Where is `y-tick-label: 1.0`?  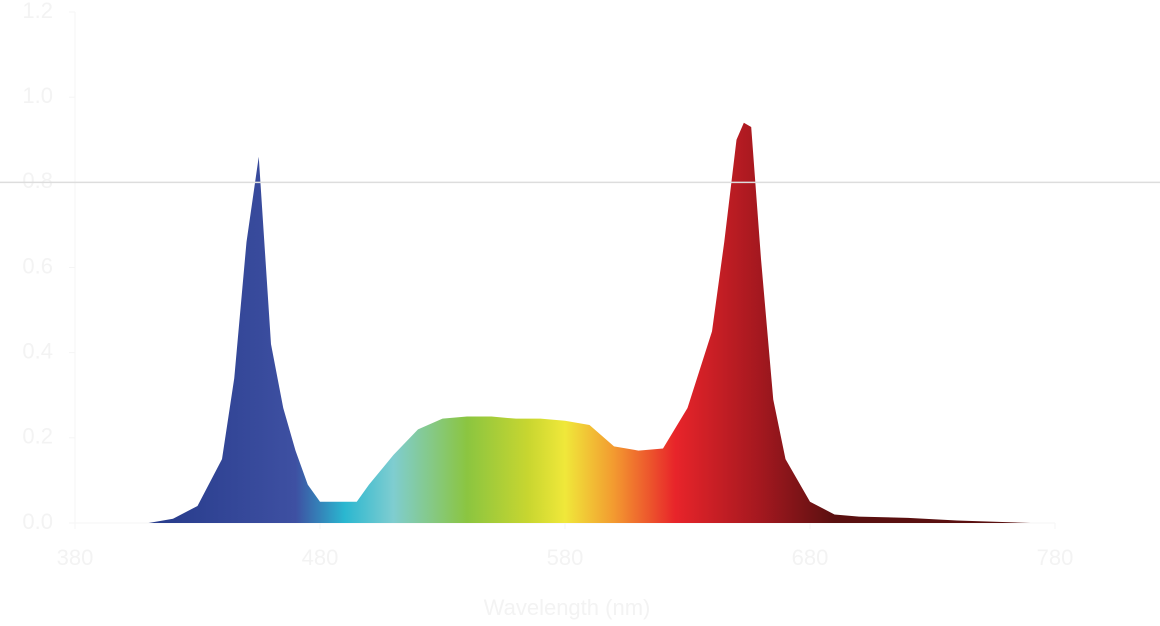
y-tick-label: 1.0 is located at coordinates (37, 95).